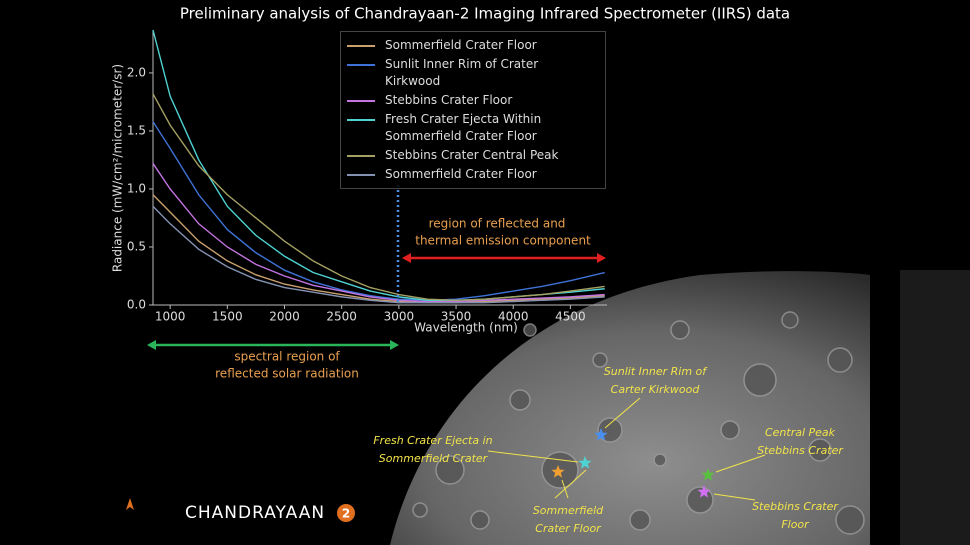  I want to click on y-tick-label: 0.0, so click(136, 305).